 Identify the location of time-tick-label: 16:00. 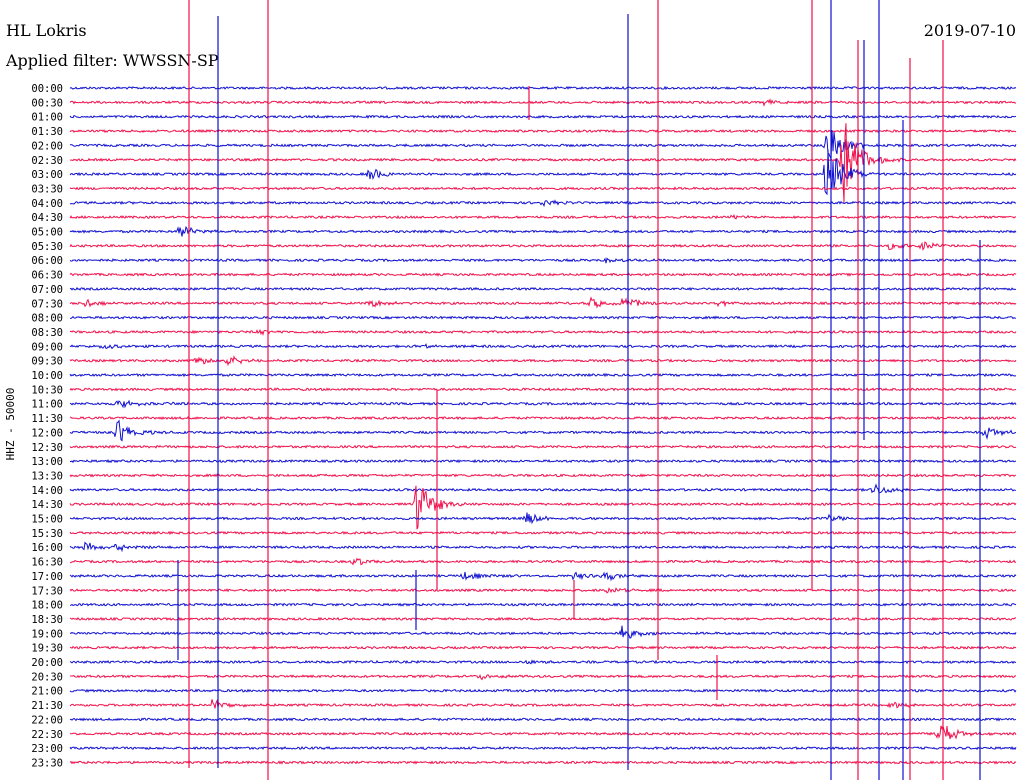
(47, 548).